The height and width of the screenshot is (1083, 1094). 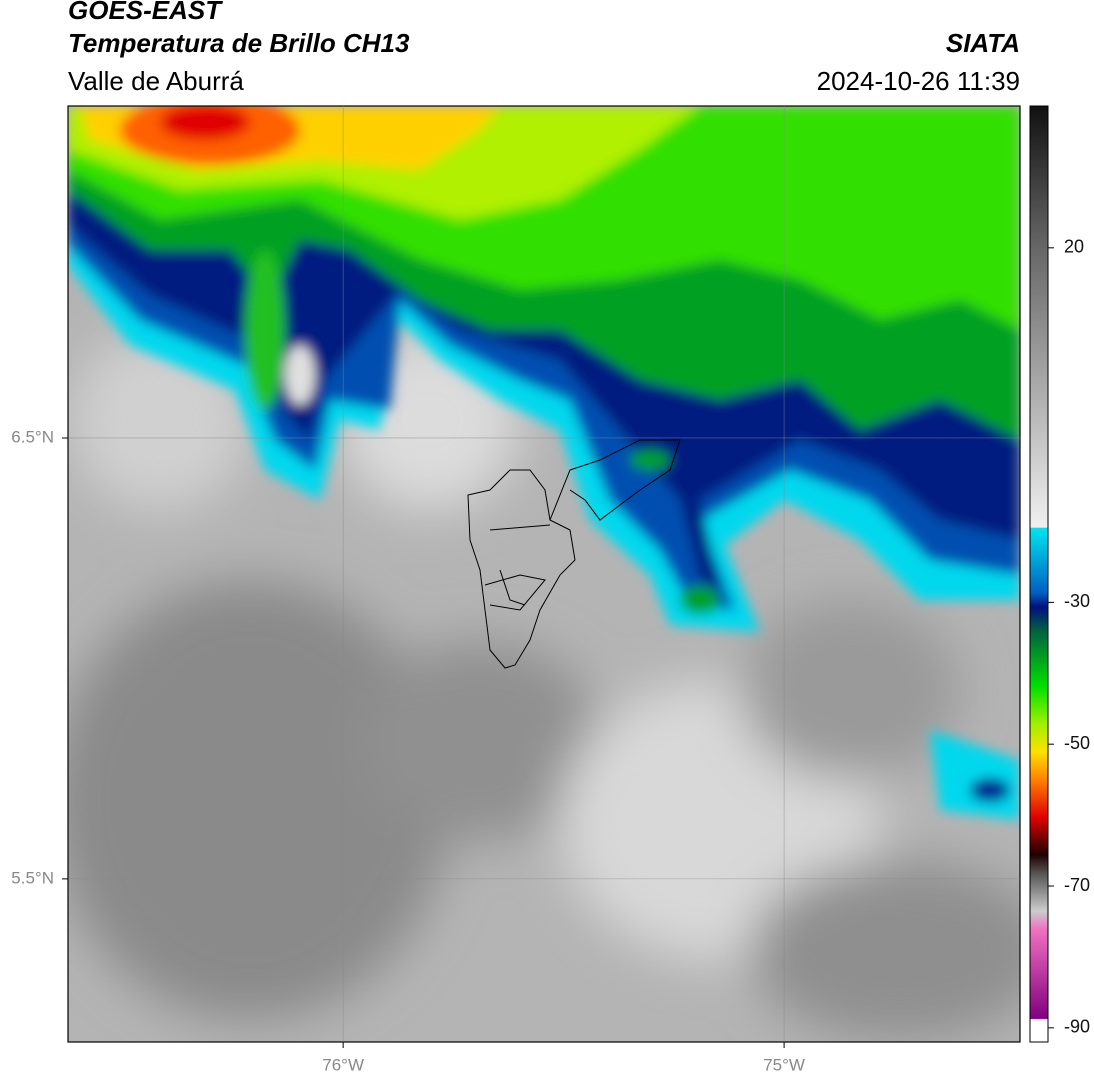 What do you see at coordinates (1077, 601) in the screenshot?
I see `colorbar-tick-label: -30` at bounding box center [1077, 601].